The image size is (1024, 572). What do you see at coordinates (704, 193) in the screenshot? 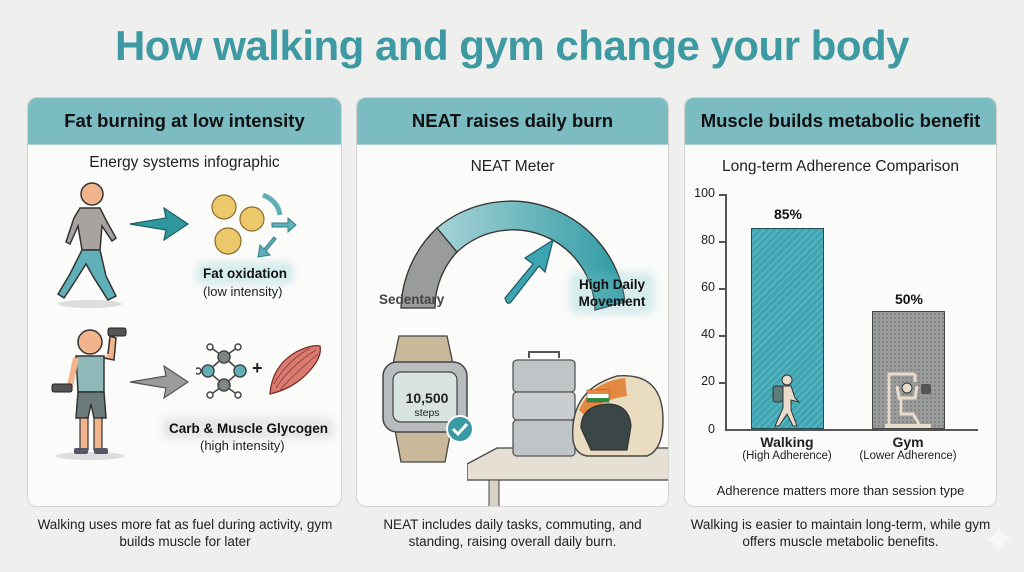
I see `y-tick-100: 100` at bounding box center [704, 193].